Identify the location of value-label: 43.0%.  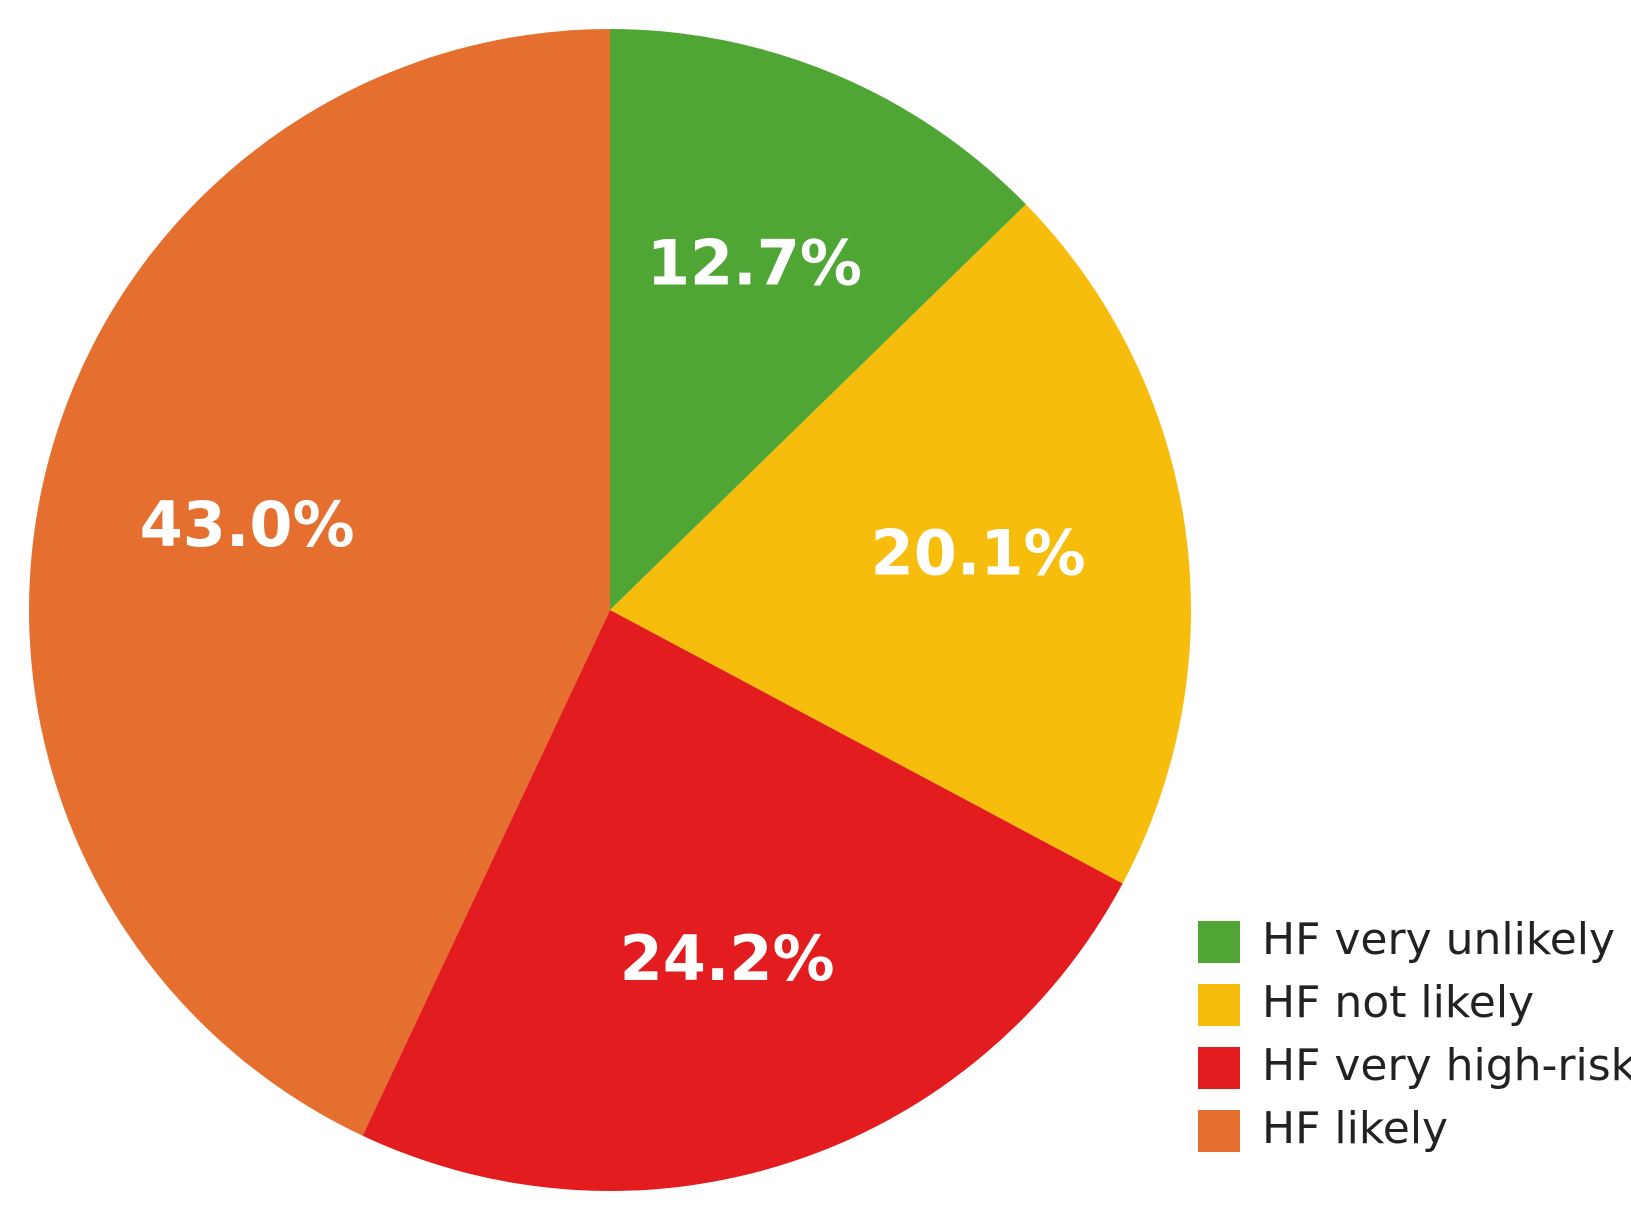
(247, 524).